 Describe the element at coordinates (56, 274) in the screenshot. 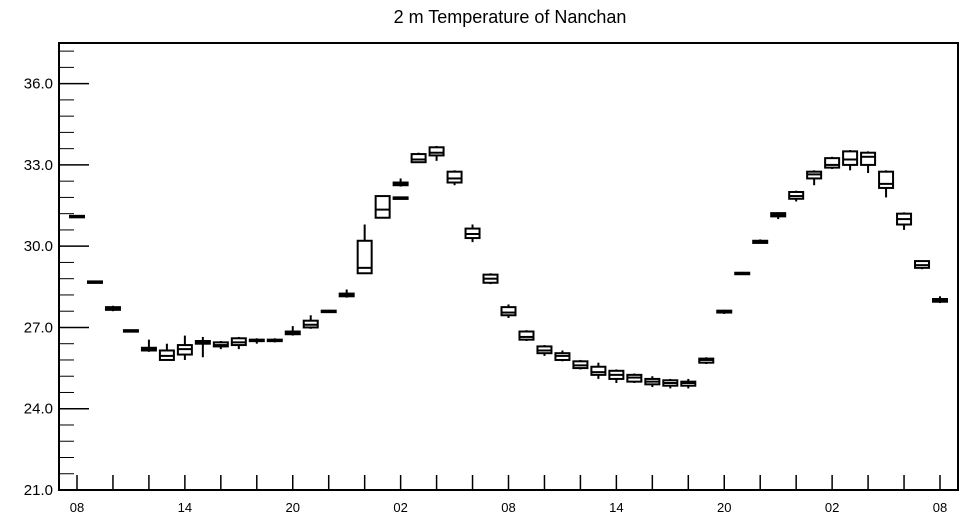

I see `y-axis: 21.0 24.0 27.0 30.0 33.0 36.0` at that location.